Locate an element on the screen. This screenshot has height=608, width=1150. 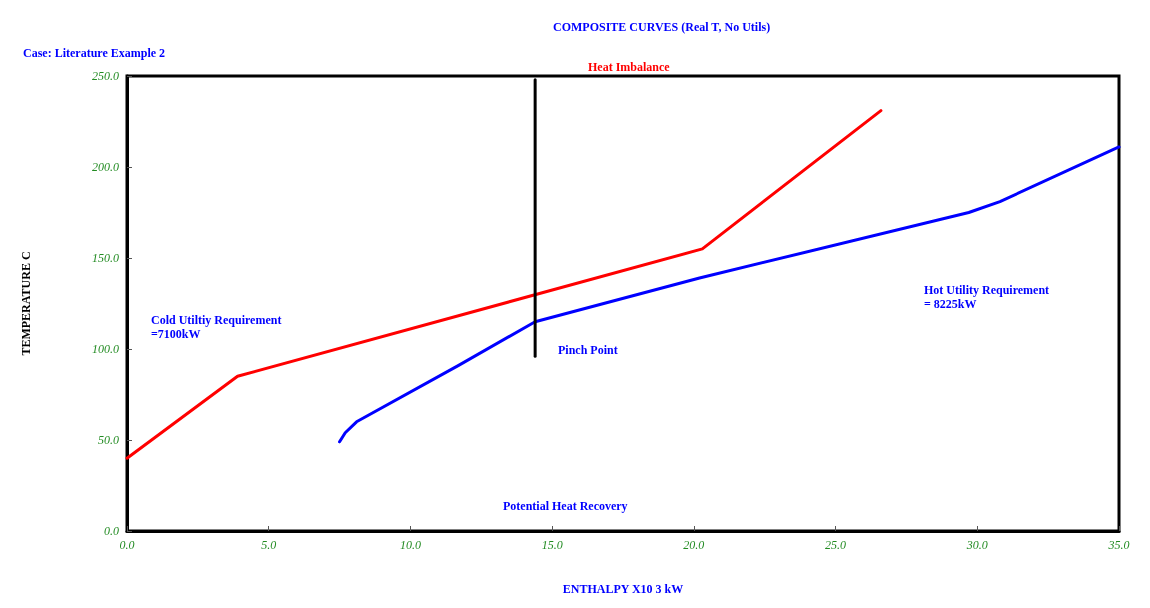
text: Heat Imbalance is located at coordinates (629, 67).